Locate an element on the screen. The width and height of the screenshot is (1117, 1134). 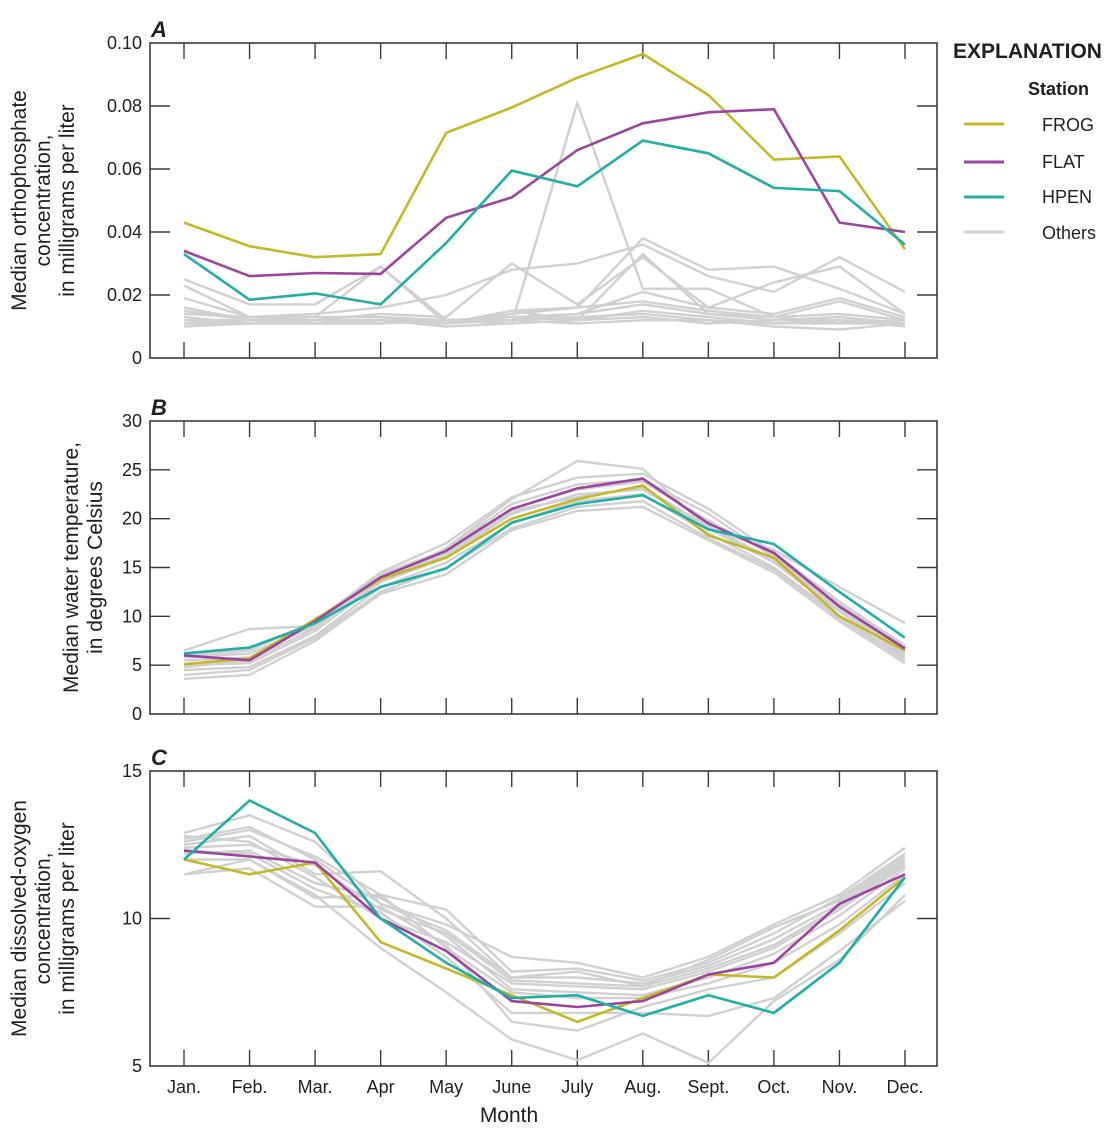
y-tick-label: 0.04 is located at coordinates (124, 232).